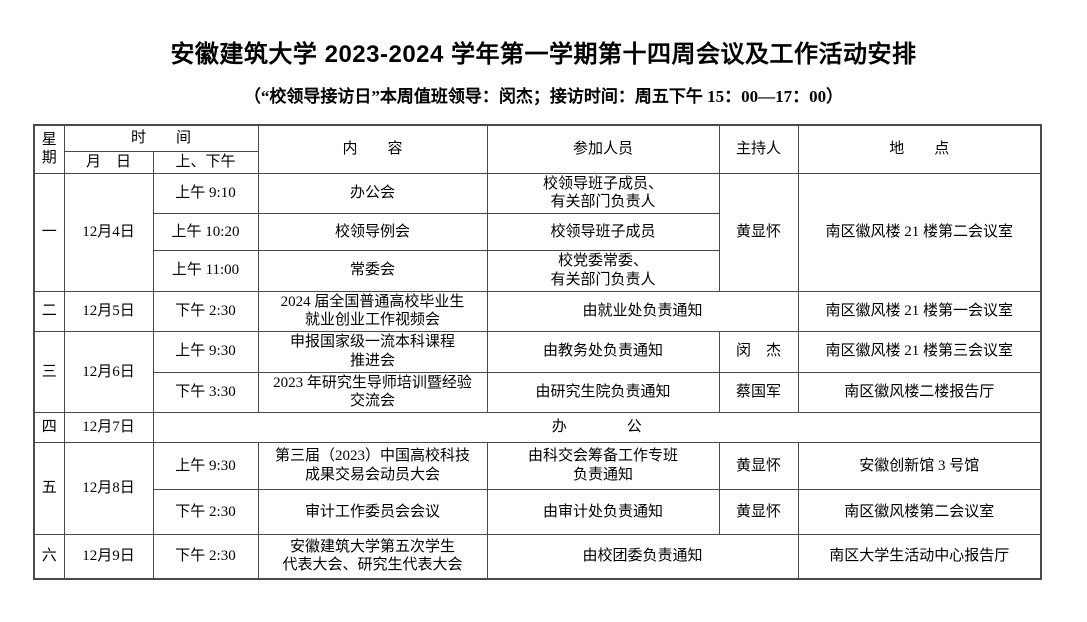 The width and height of the screenshot is (1087, 622). Describe the element at coordinates (49, 232) in the screenshot. I see `table-cell: 一` at that location.